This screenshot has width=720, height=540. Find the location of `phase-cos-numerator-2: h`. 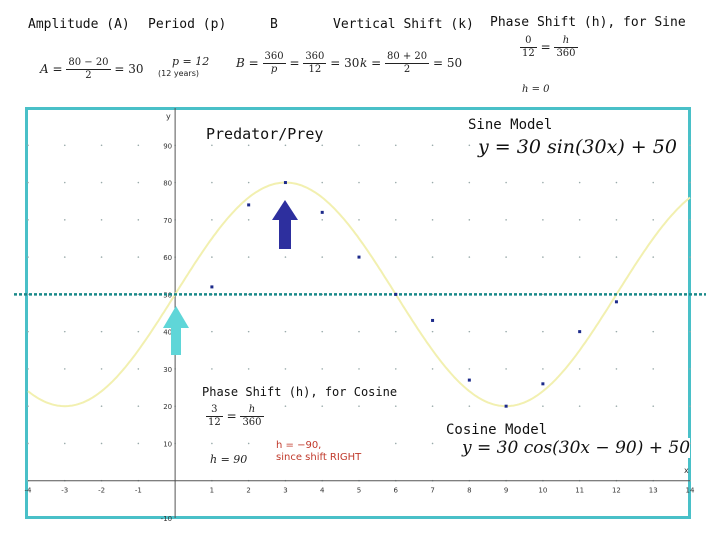

phase-cos-numerator-2: h is located at coordinates (252, 410).